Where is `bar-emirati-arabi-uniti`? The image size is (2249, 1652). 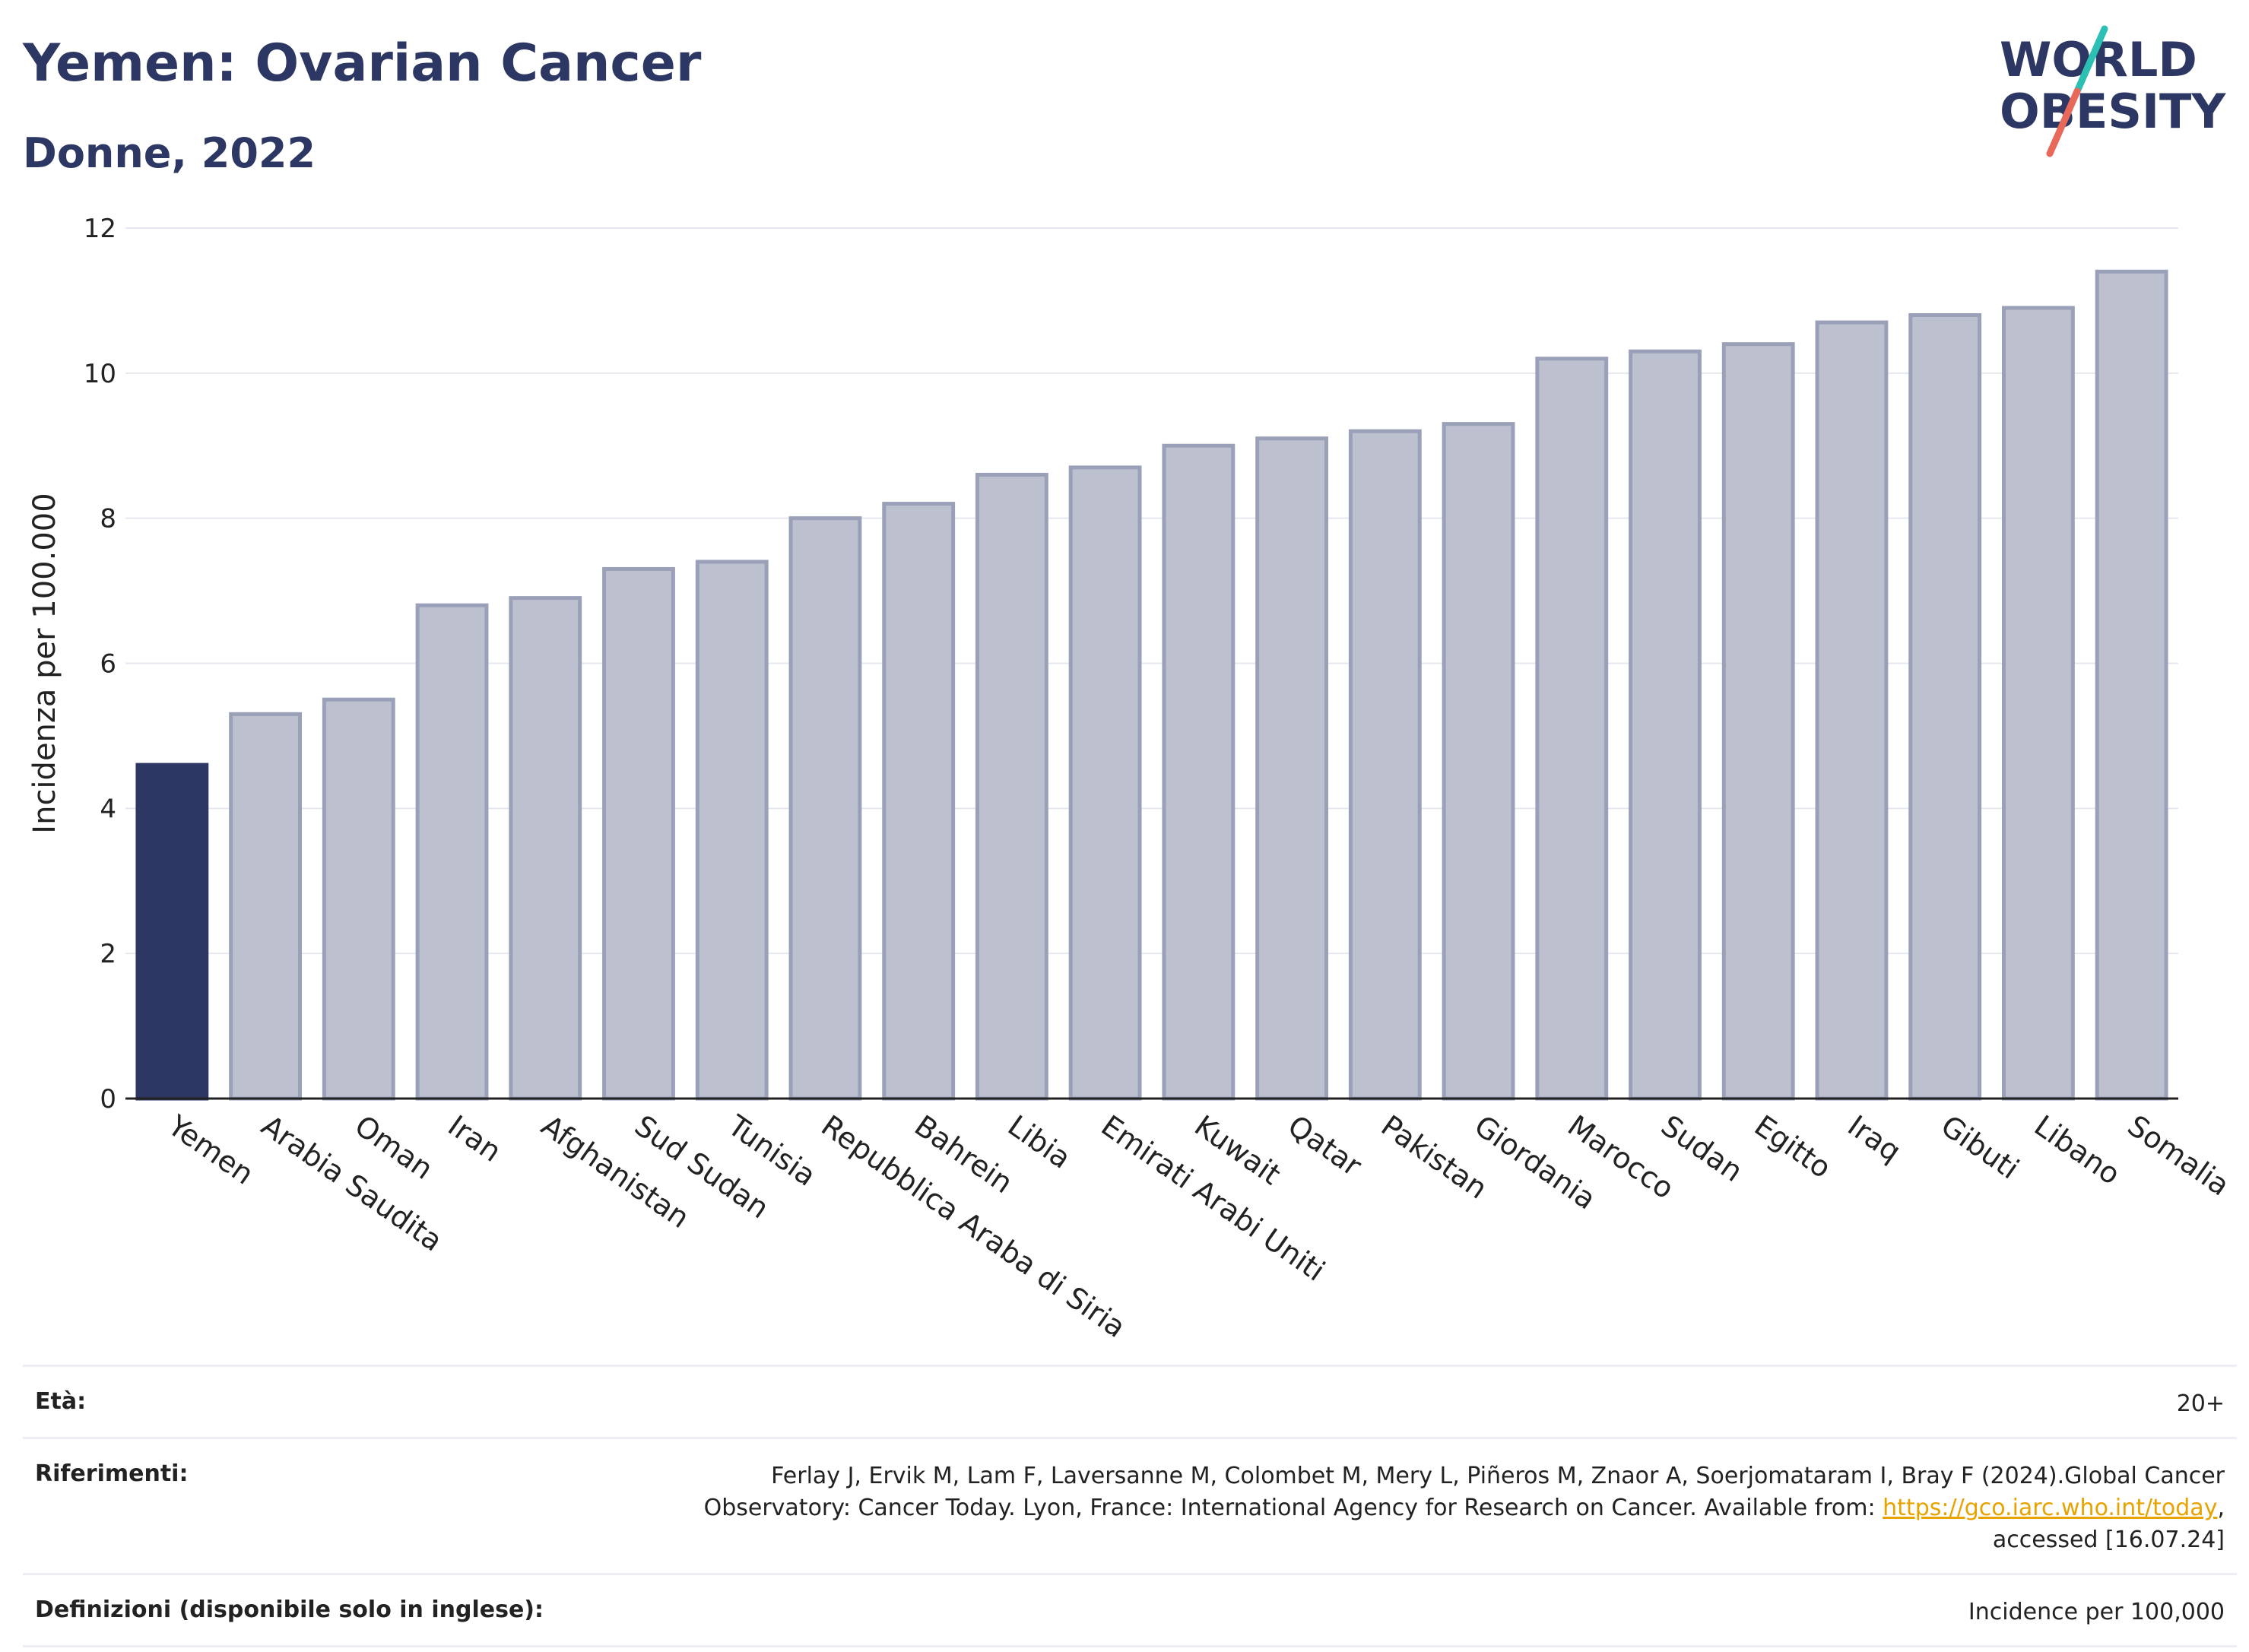 bar-emirati-arabi-uniti is located at coordinates (1105, 783).